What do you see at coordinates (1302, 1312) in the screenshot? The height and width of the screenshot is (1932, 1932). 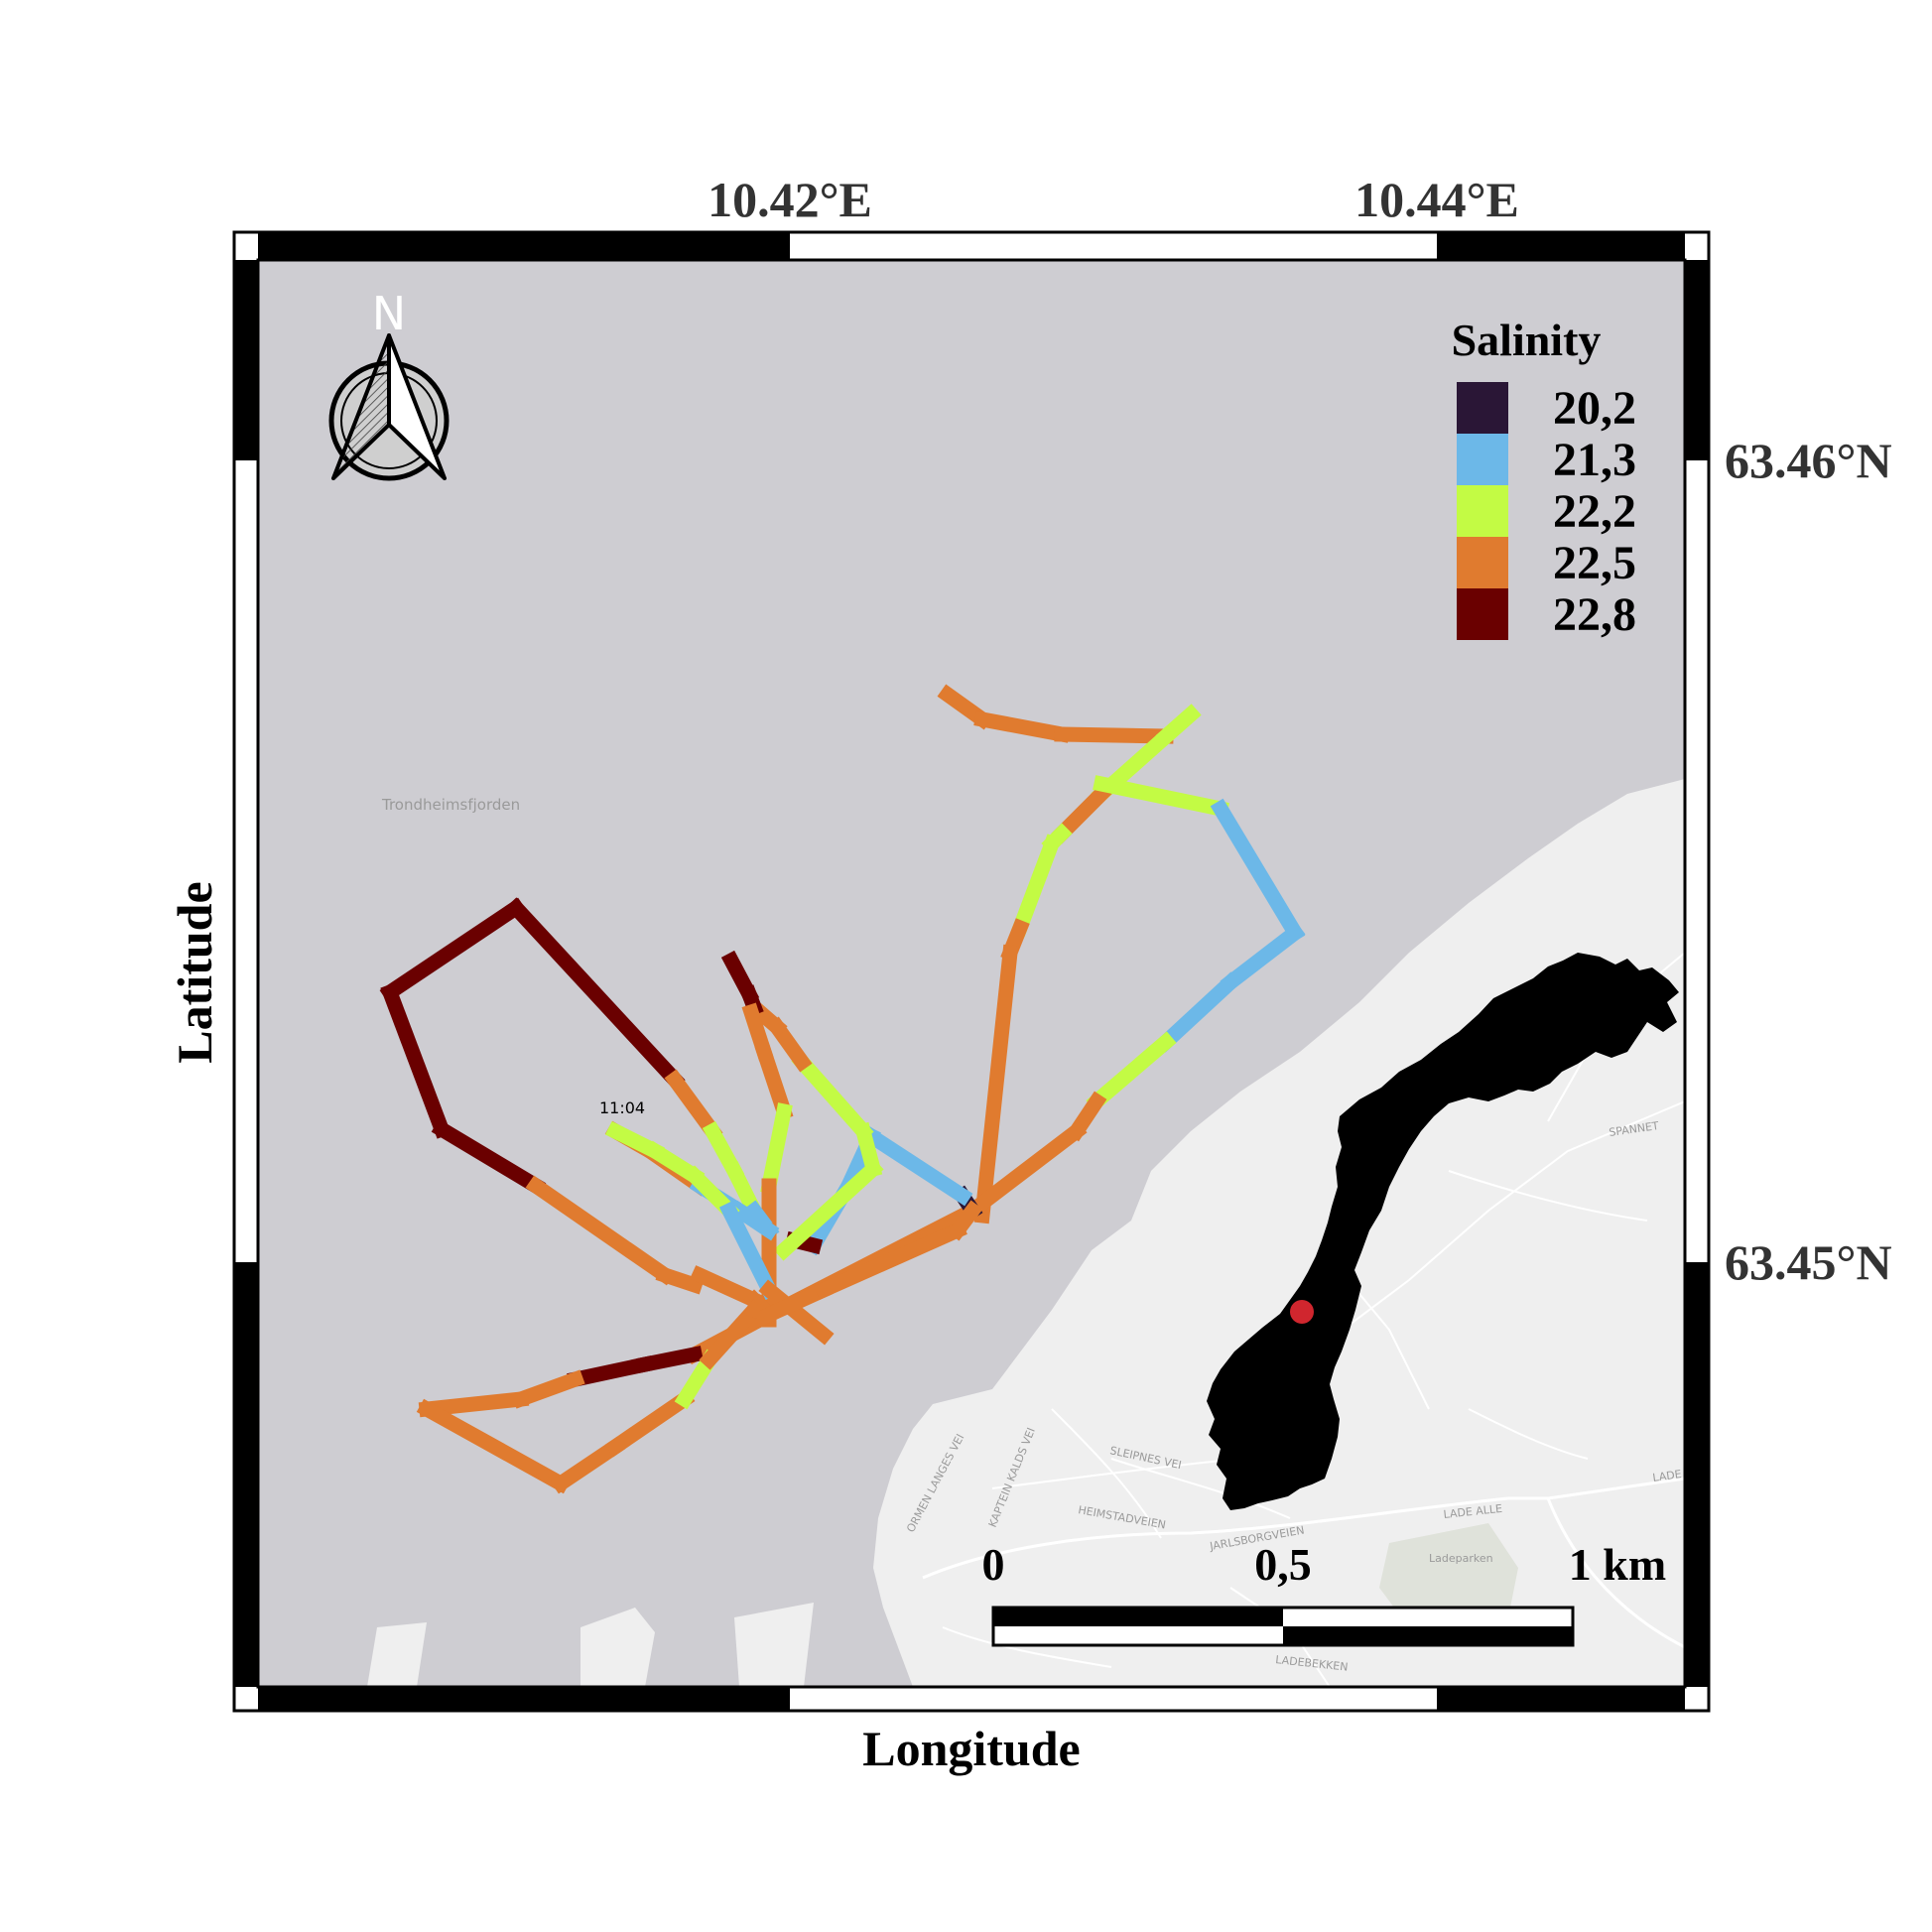 I see `location-marker` at bounding box center [1302, 1312].